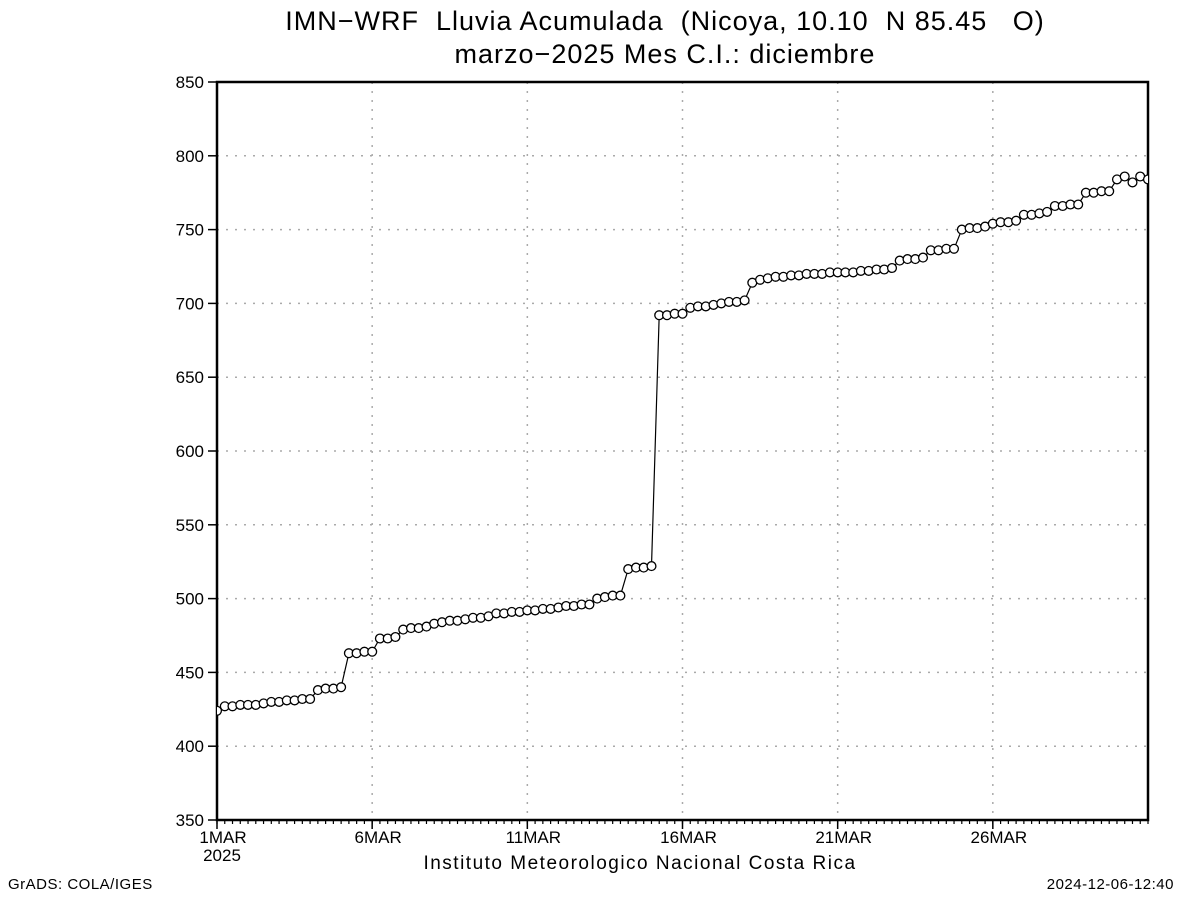 The image size is (1200, 900). What do you see at coordinates (222, 855) in the screenshot?
I see `x-axis-year-label: 2025` at bounding box center [222, 855].